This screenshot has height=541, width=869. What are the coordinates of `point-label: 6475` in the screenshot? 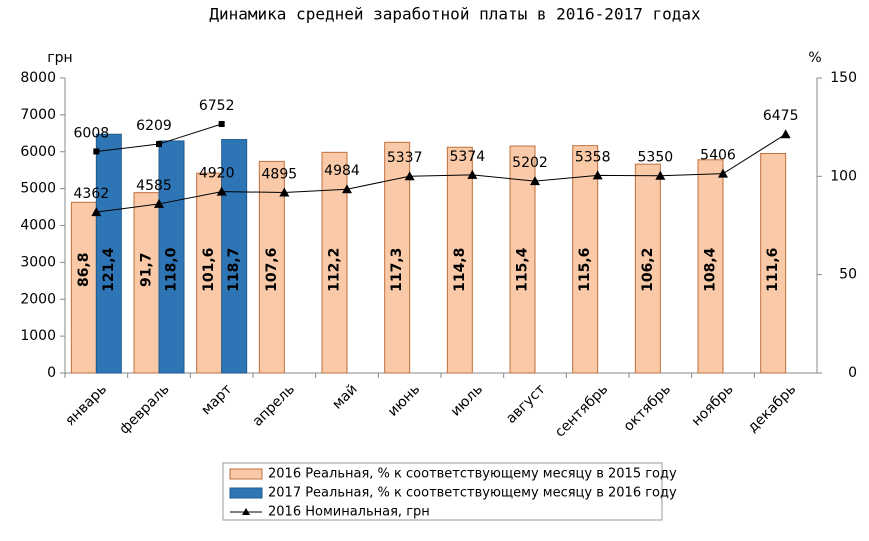 It's located at (781, 116).